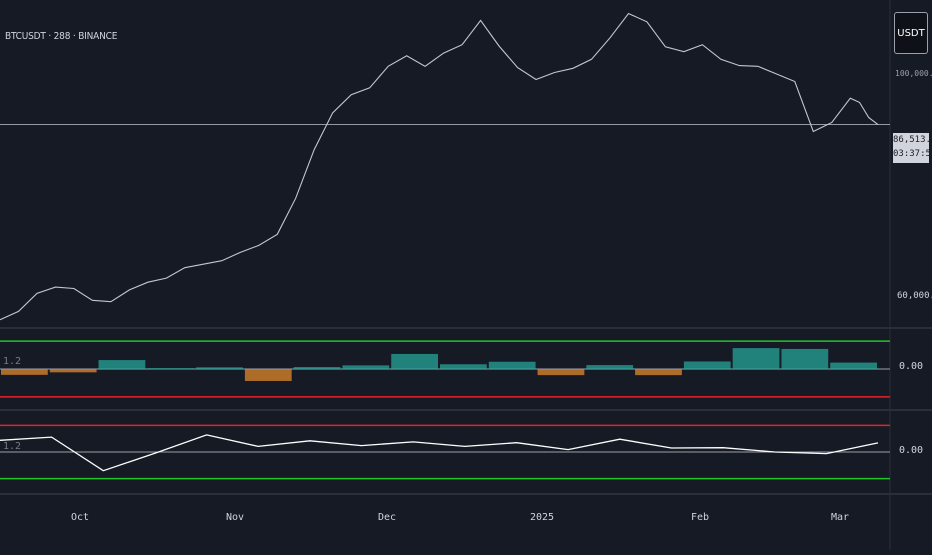 This screenshot has width=932, height=555. I want to click on osc2-zero-label: 0.00, so click(911, 450).